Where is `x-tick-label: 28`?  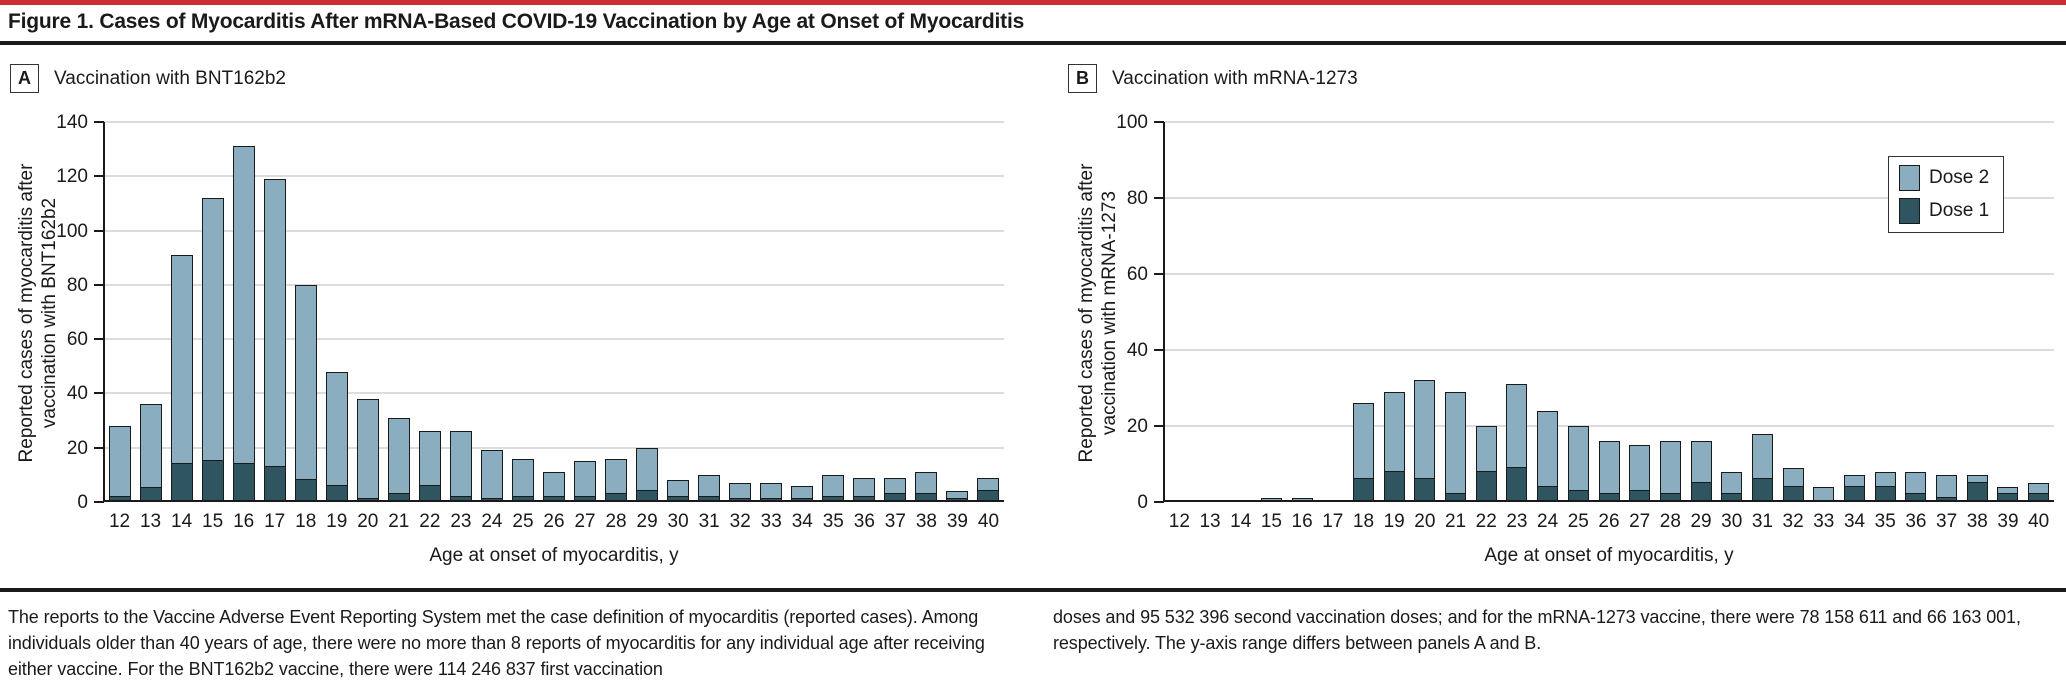
x-tick-label: 28 is located at coordinates (616, 521).